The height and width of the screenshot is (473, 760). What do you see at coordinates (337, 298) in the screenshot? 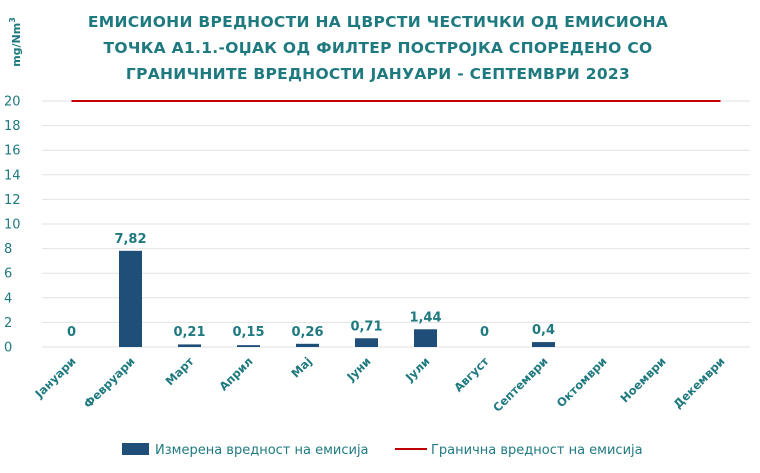
I see `bars` at bounding box center [337, 298].